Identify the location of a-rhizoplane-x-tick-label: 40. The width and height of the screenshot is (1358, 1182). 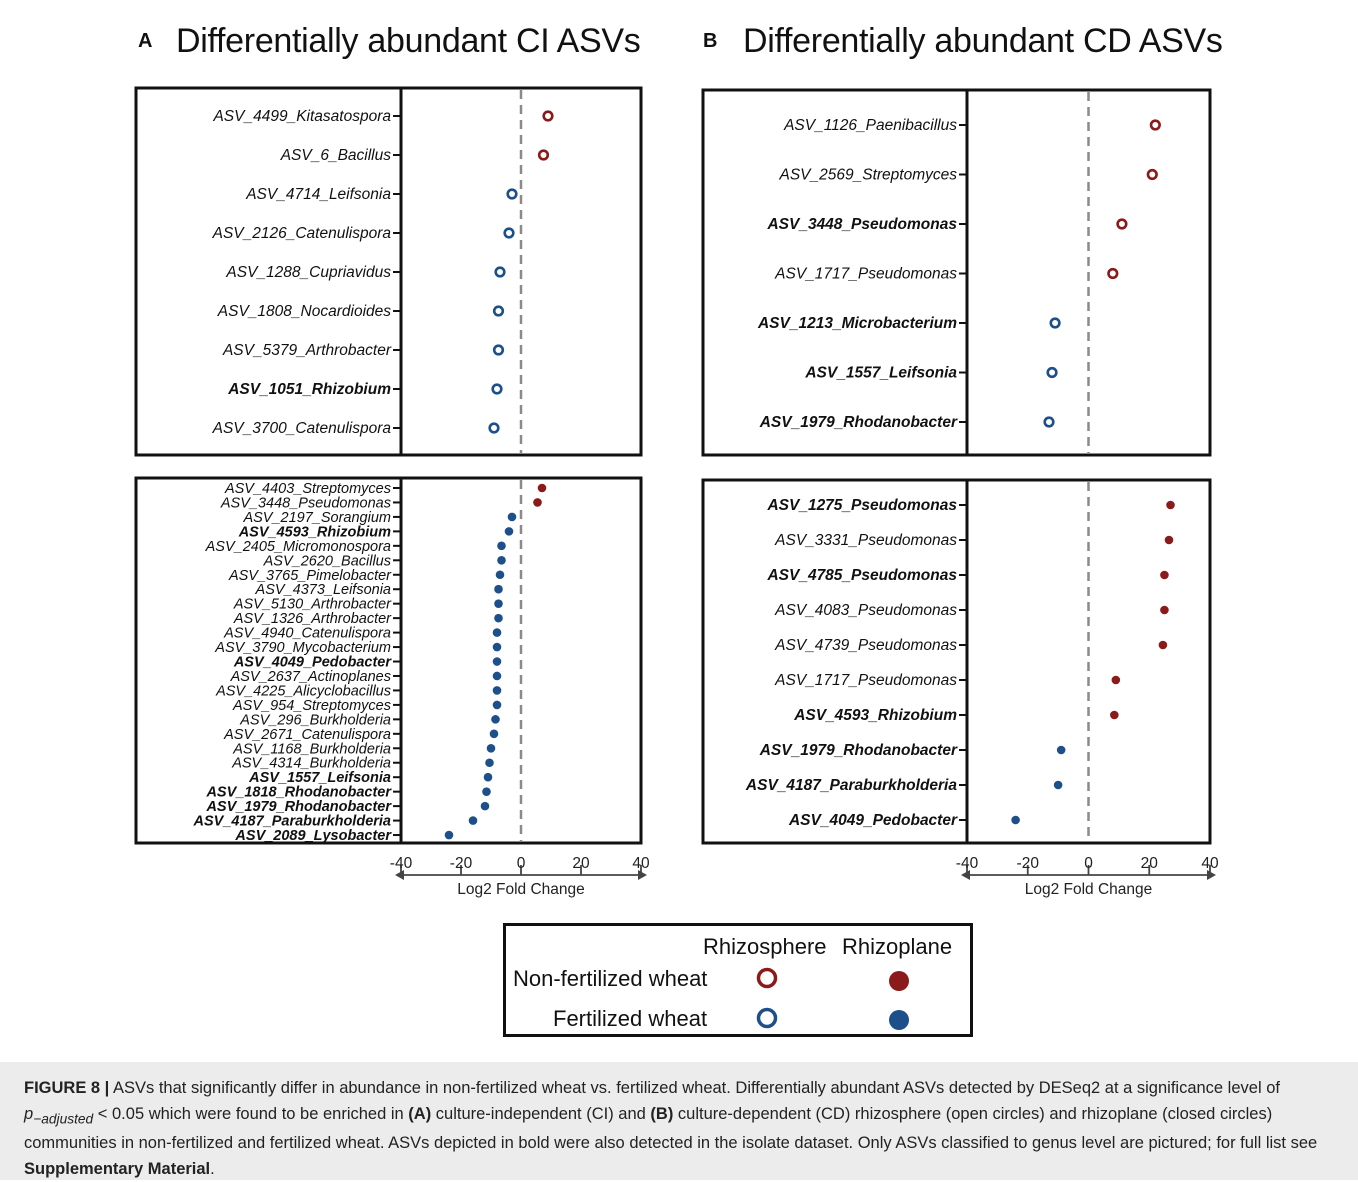
(641, 863).